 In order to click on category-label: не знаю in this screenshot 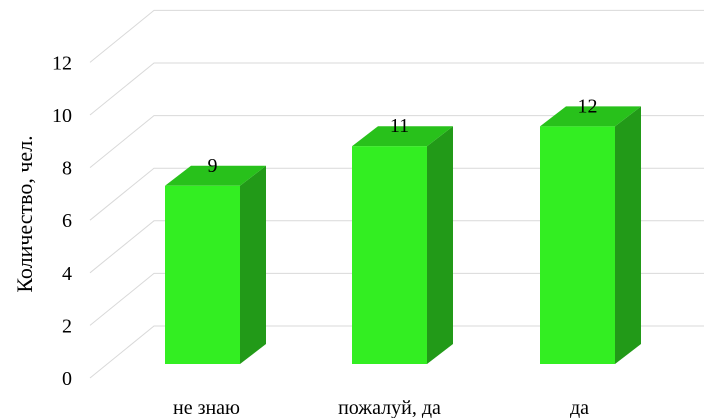, I will do `click(206, 407)`.